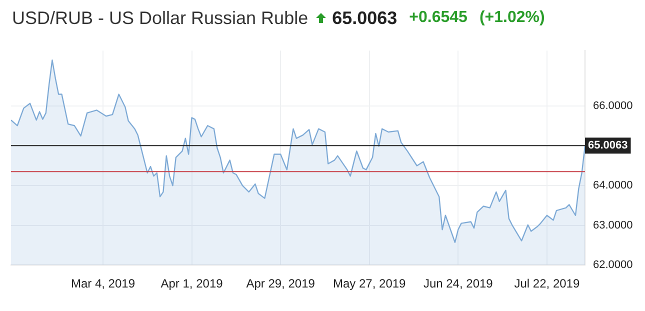  Describe the element at coordinates (369, 283) in the screenshot. I see `x-tick-label: May 27, 2019` at that location.